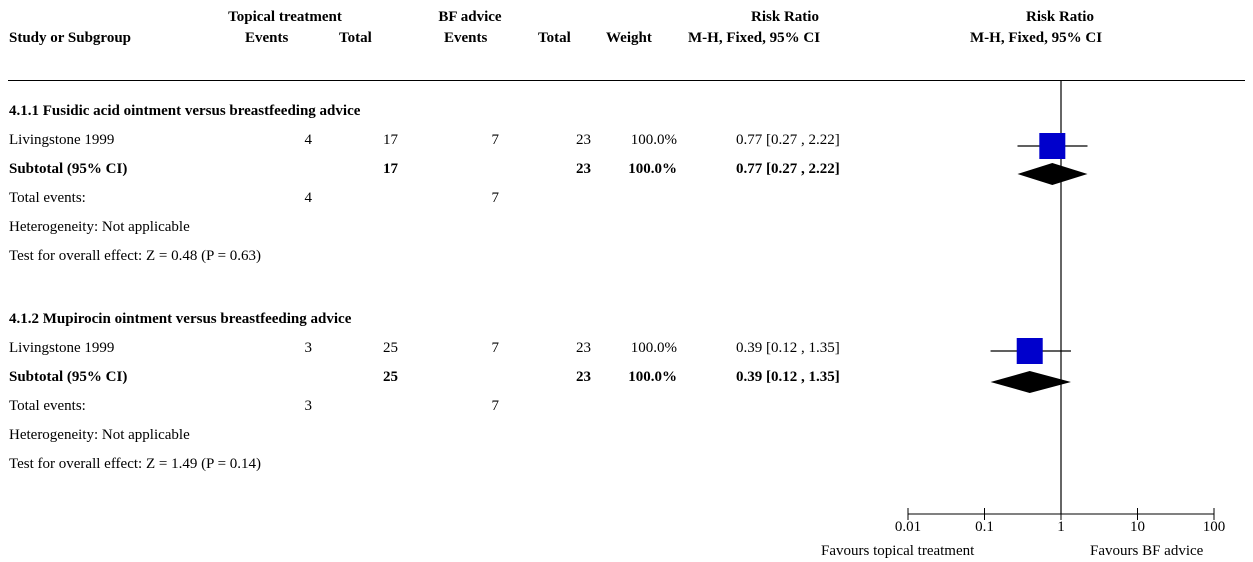 The image size is (1253, 562). Describe the element at coordinates (99, 435) in the screenshot. I see `subgroup2-heterogeneity: Heterogeneity: Not applicable` at that location.